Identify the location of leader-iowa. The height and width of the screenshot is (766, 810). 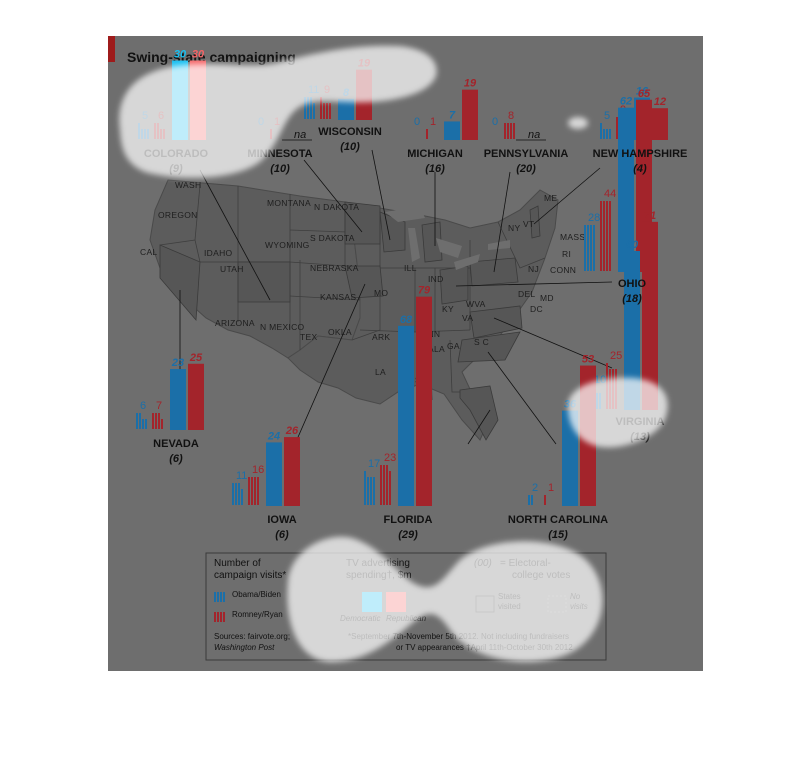
(326, 372).